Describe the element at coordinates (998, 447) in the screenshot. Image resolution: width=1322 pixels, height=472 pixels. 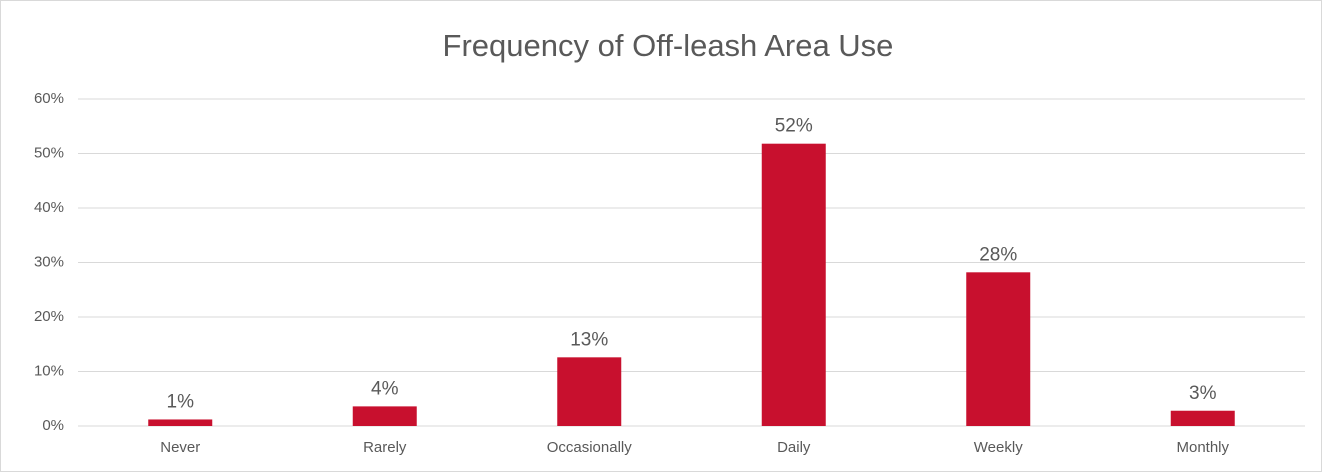
I see `x-tick-label: Weekly` at that location.